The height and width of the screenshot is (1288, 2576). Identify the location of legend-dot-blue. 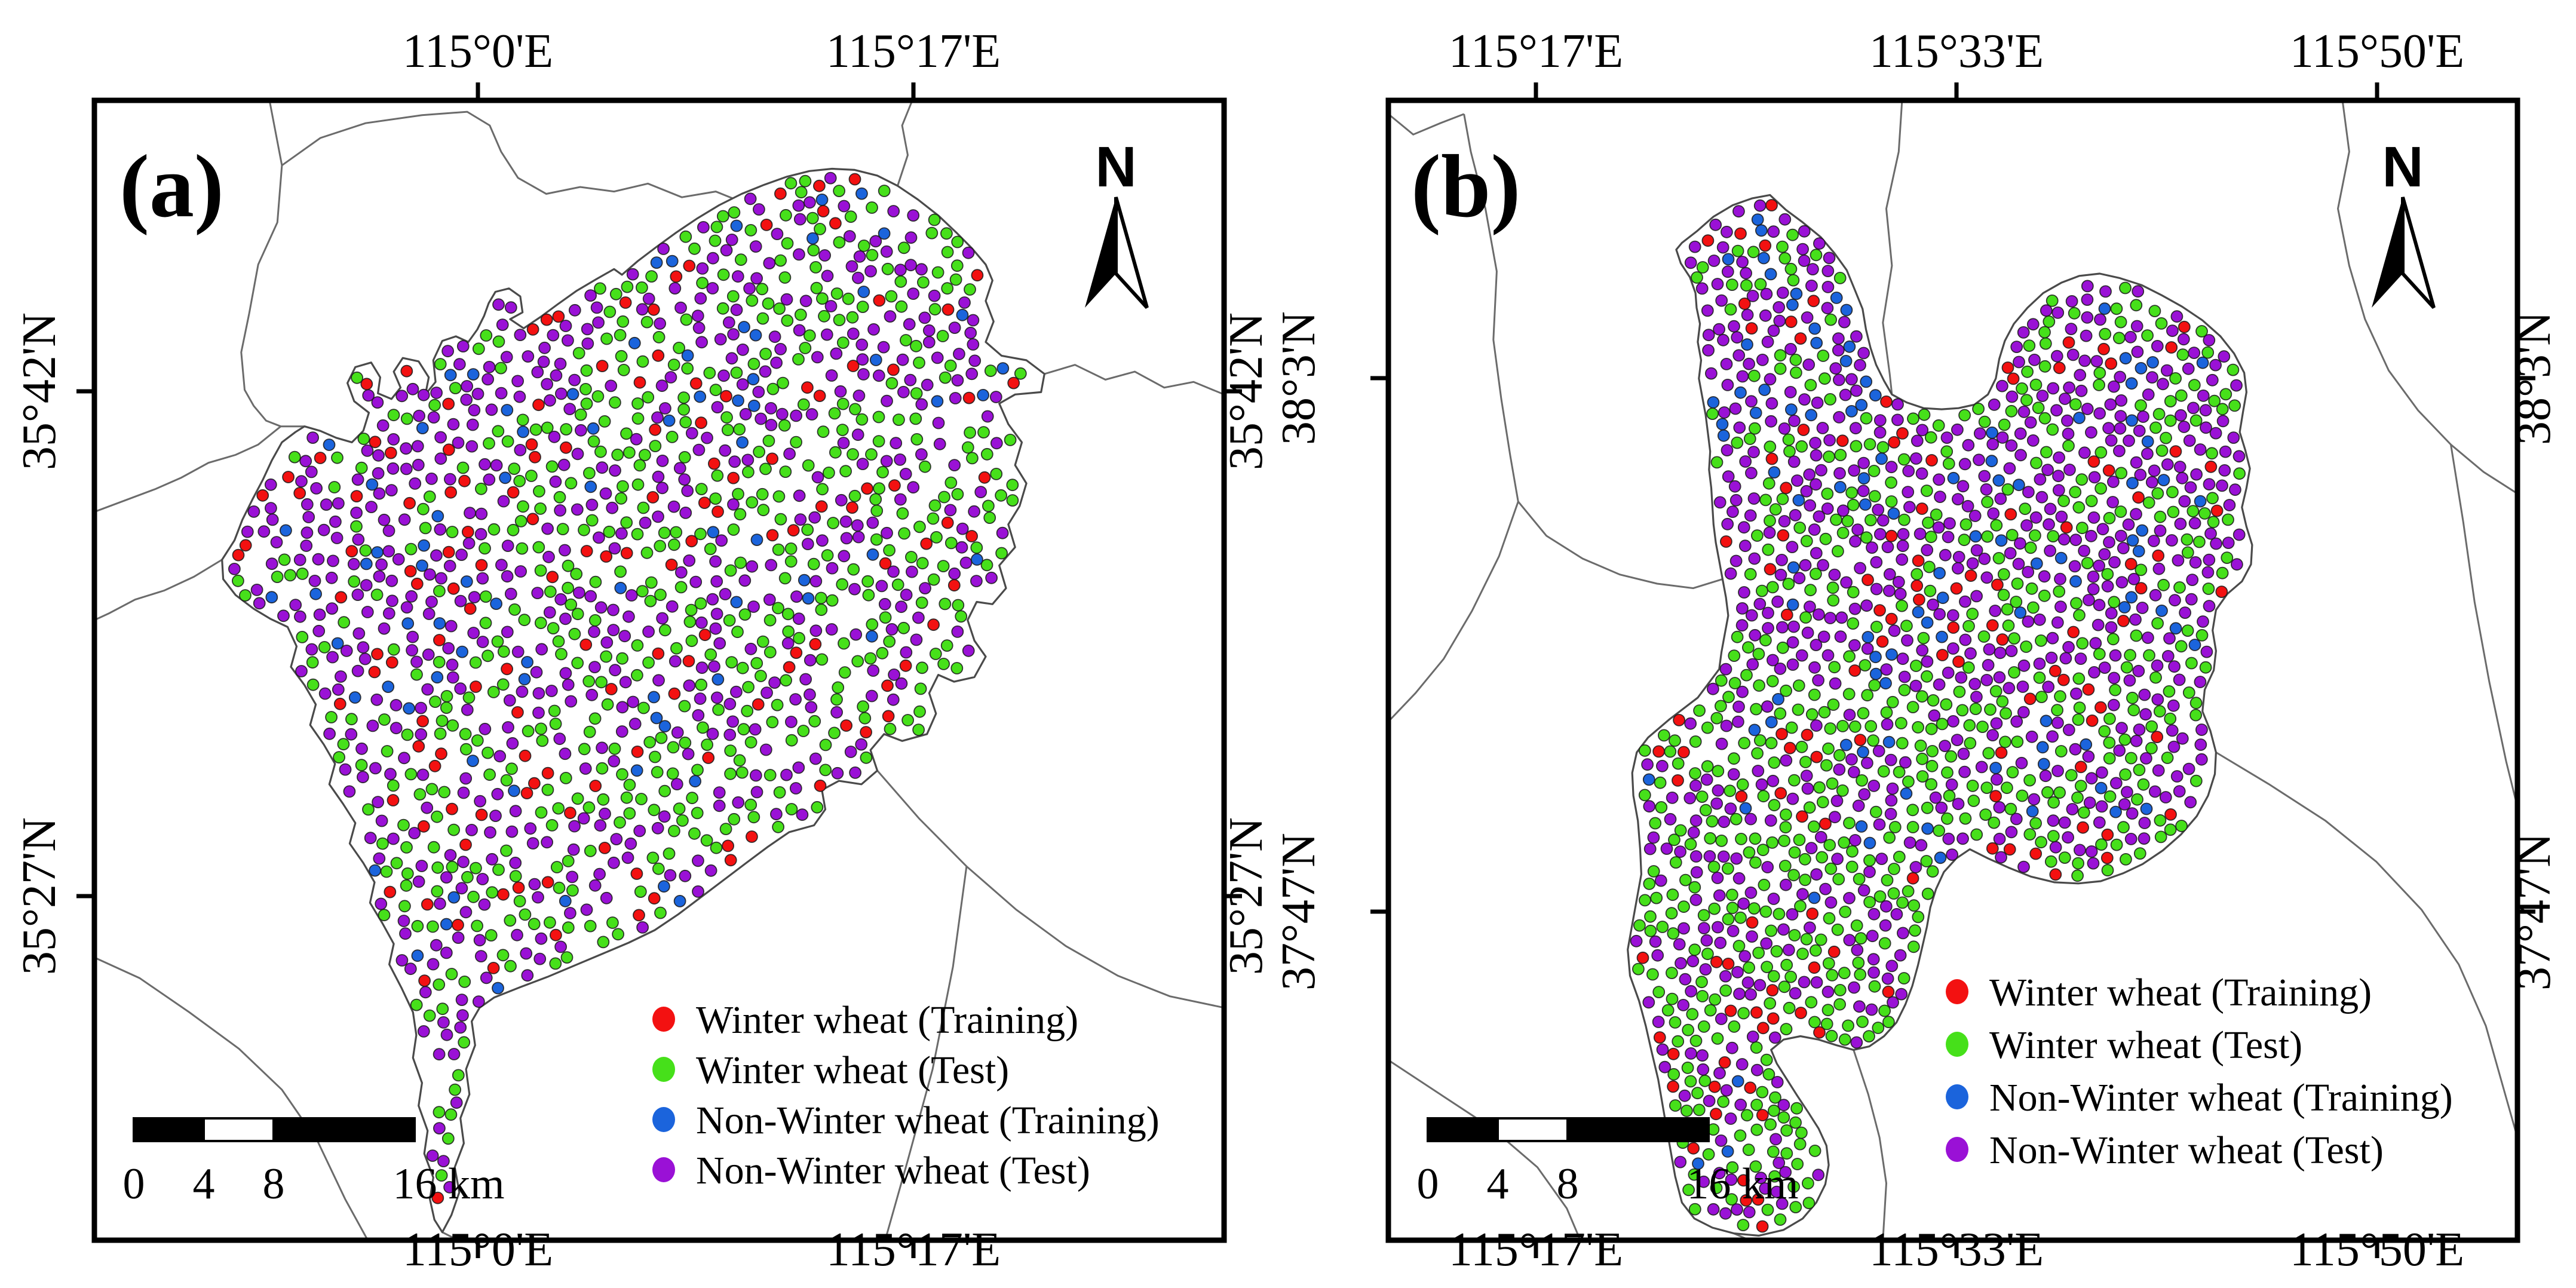
(1957, 1096).